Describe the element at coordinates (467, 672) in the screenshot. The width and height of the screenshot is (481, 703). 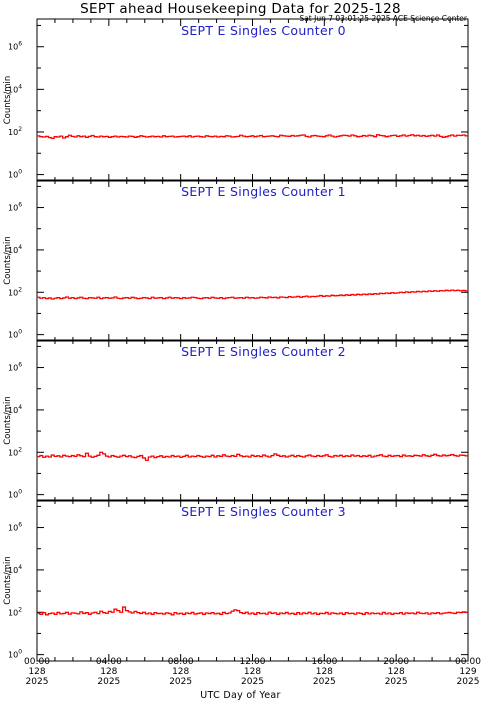
I see `x-tick-label: 129` at that location.